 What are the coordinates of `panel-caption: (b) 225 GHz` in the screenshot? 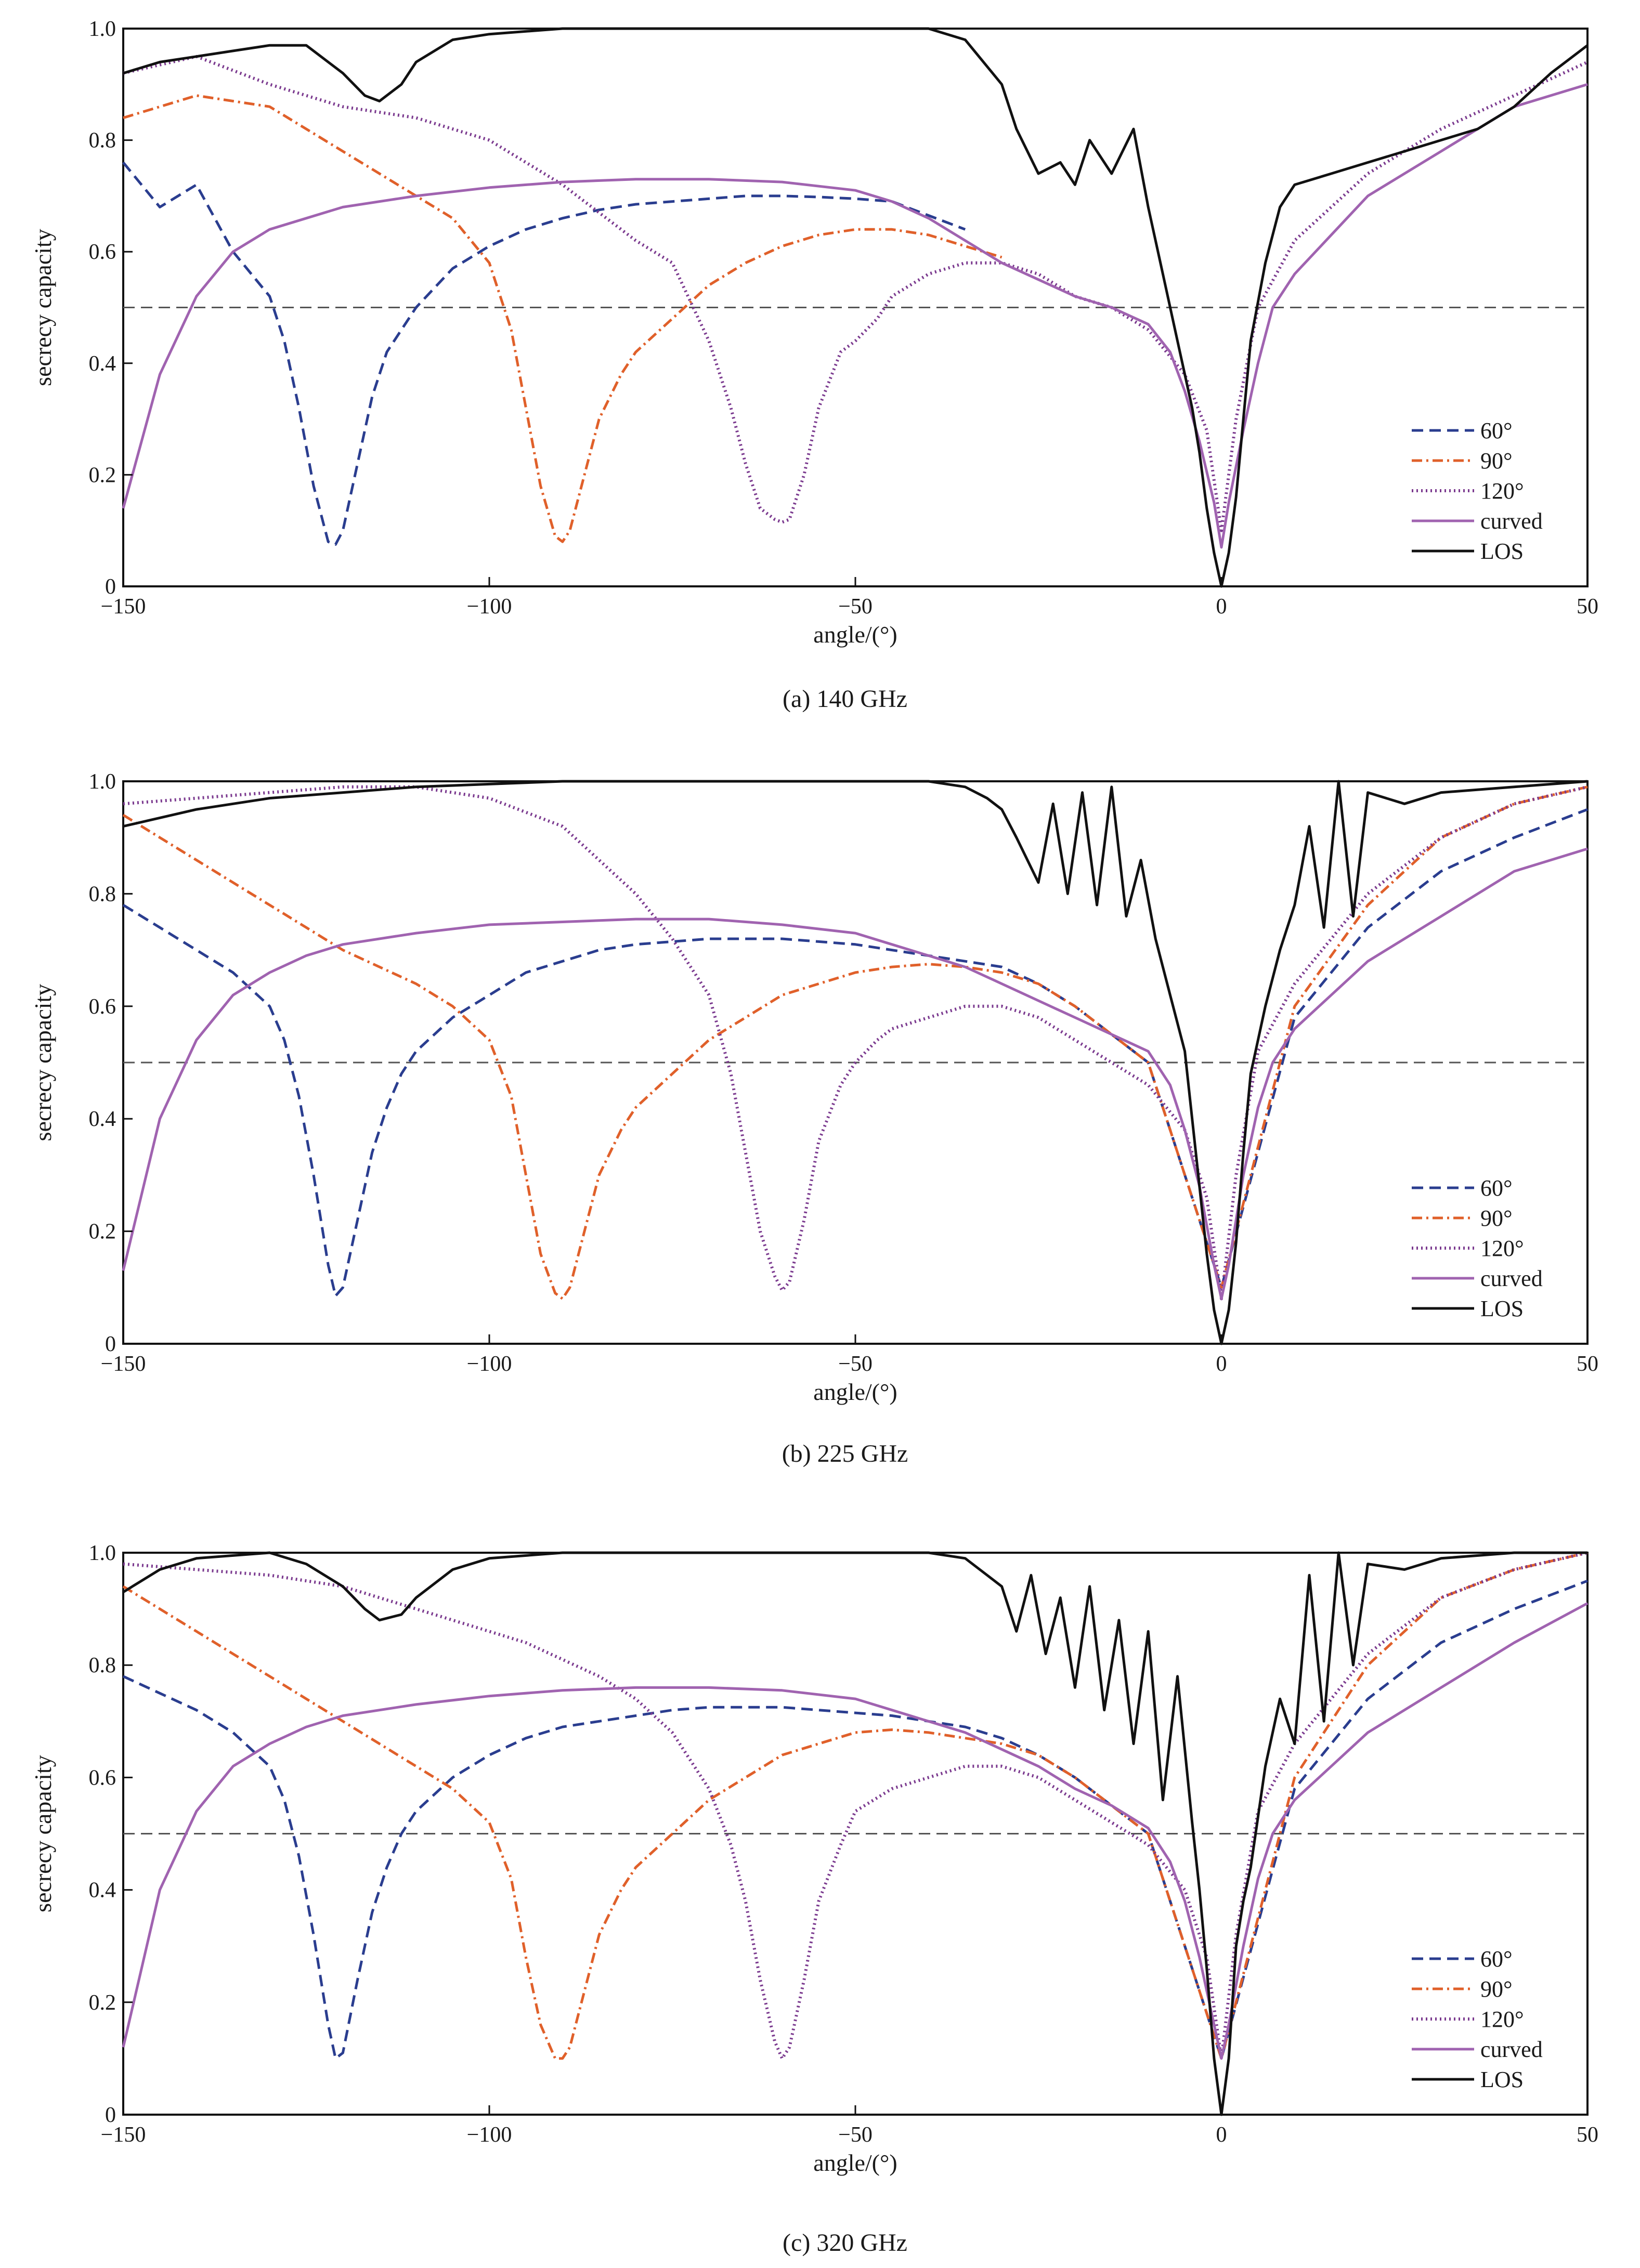 It's located at (845, 1453).